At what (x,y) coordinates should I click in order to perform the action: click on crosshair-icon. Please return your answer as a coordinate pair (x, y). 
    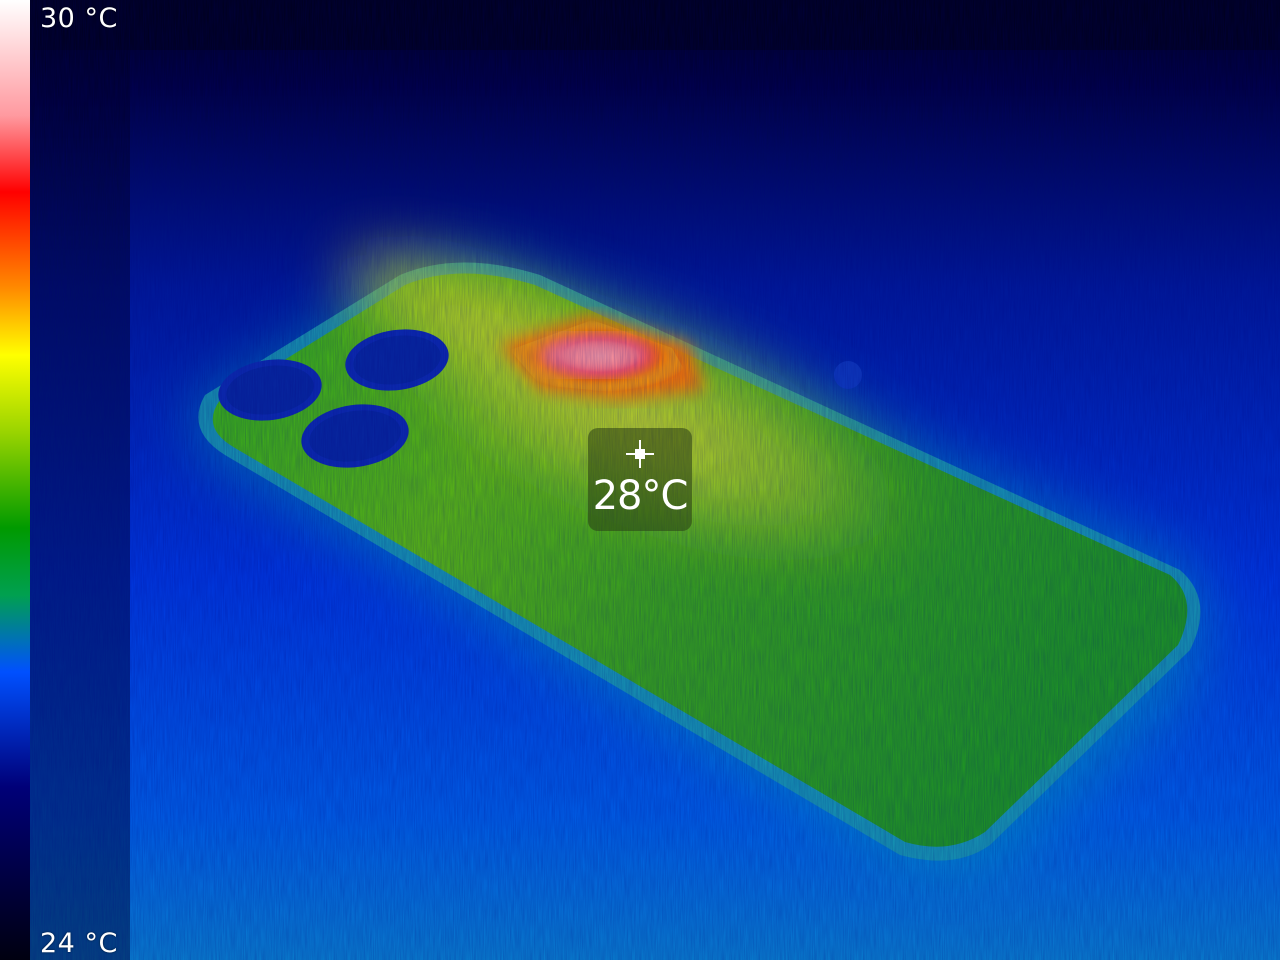
    Looking at the image, I should click on (640, 454).